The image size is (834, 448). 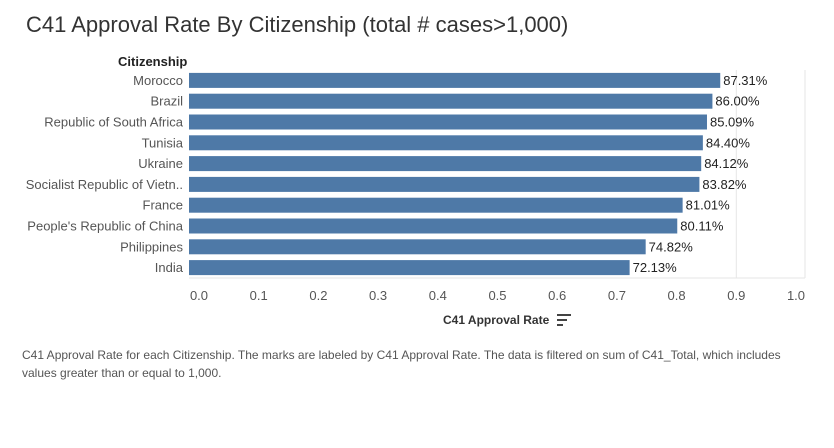 What do you see at coordinates (163, 142) in the screenshot?
I see `category-label: Tunisia` at bounding box center [163, 142].